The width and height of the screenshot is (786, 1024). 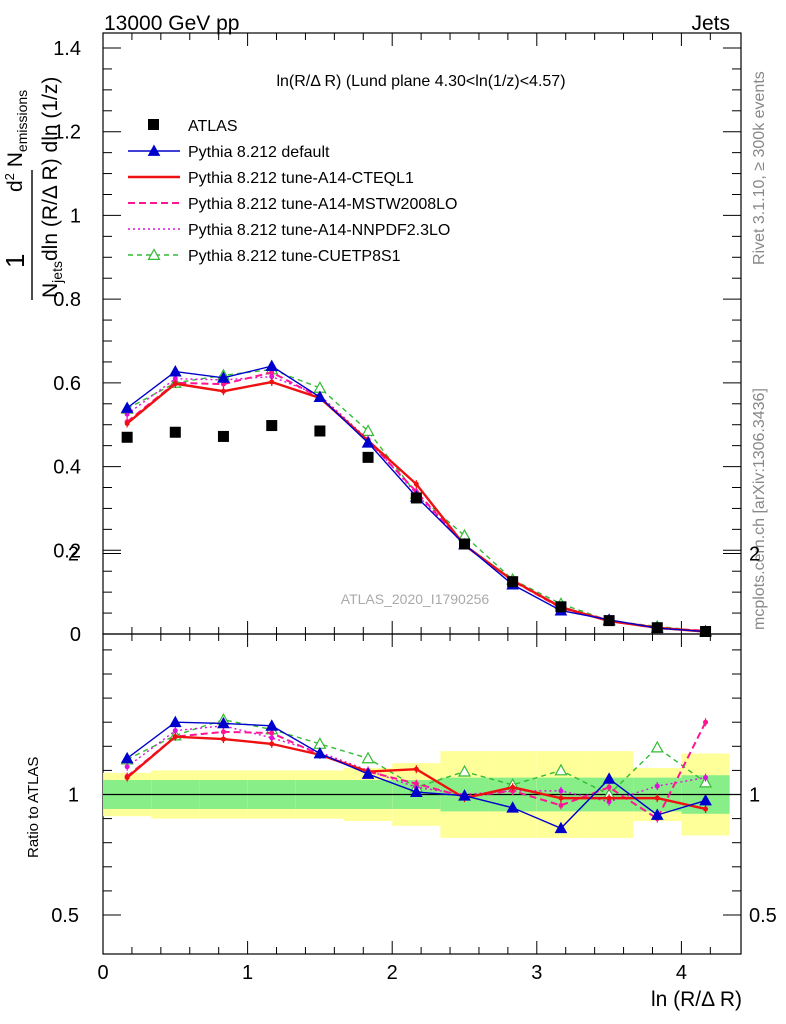 What do you see at coordinates (247, 973) in the screenshot?
I see `x-tick-label: 1` at bounding box center [247, 973].